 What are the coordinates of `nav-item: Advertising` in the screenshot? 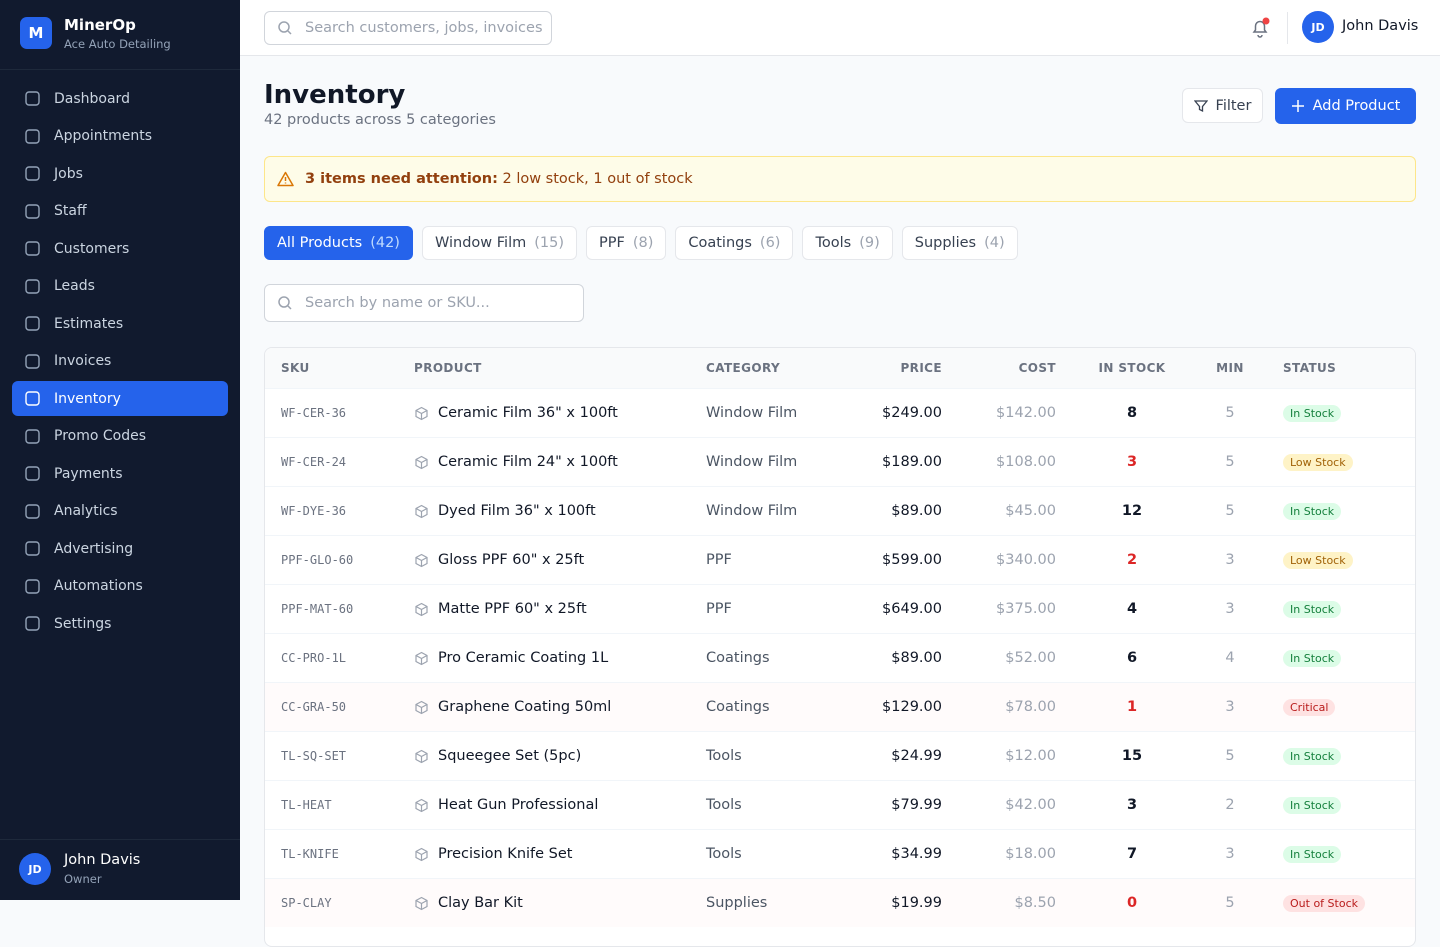 It's located at (120, 548).